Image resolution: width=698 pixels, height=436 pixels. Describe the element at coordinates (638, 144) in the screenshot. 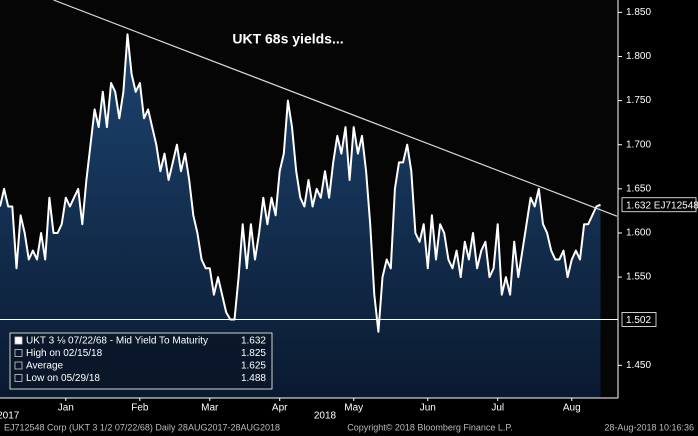

I see `y-tick-label: 1.700` at that location.